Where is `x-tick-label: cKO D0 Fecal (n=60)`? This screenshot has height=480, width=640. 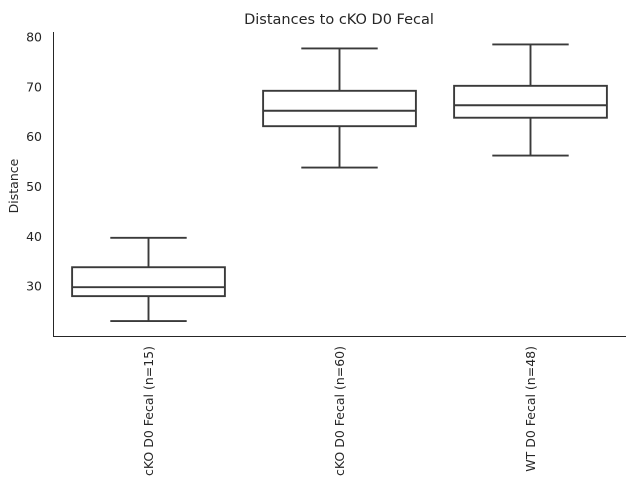 x-tick-label: cKO D0 Fecal (n=60) is located at coordinates (339, 411).